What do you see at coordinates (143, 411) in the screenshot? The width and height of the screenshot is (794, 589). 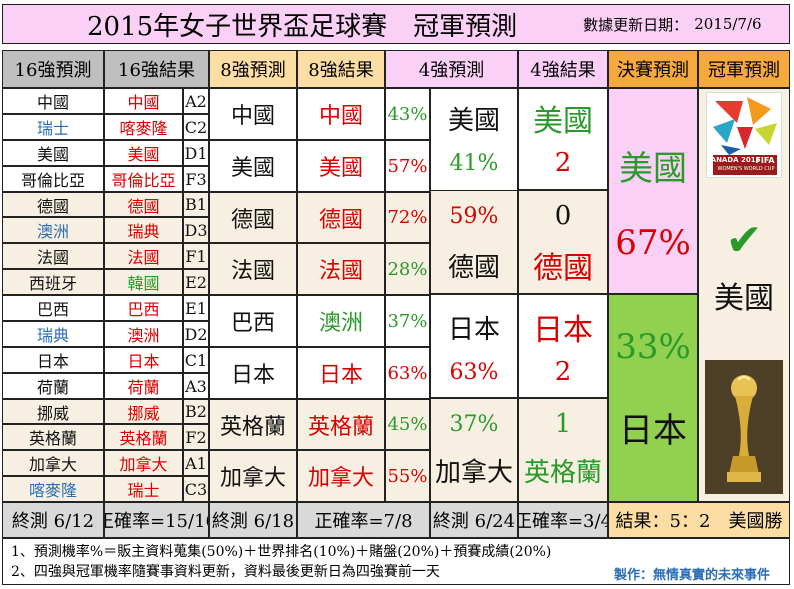 I see `r16-result-cell: 挪威` at bounding box center [143, 411].